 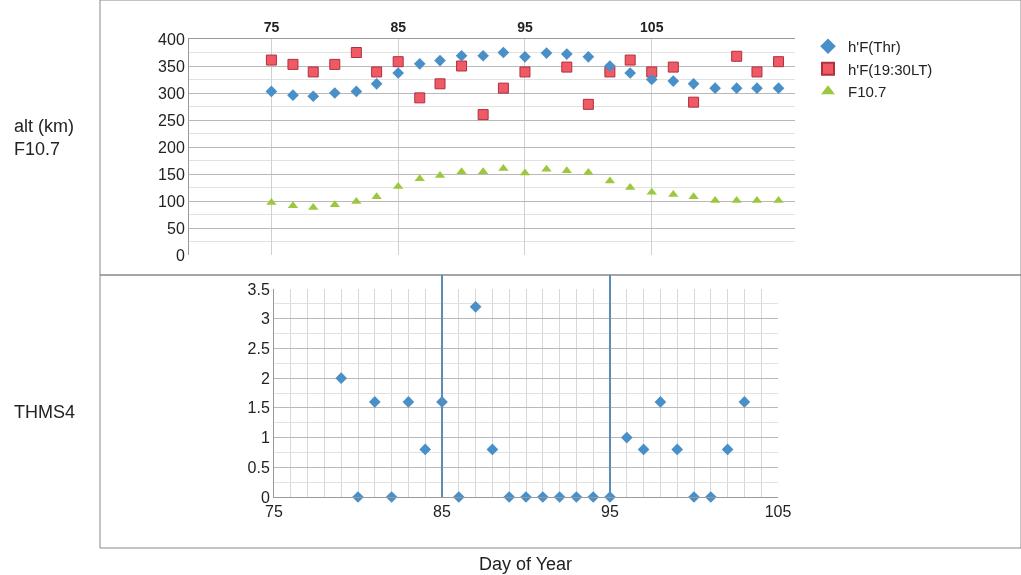 What do you see at coordinates (171, 39) in the screenshot?
I see `y-tick-label: 400` at bounding box center [171, 39].